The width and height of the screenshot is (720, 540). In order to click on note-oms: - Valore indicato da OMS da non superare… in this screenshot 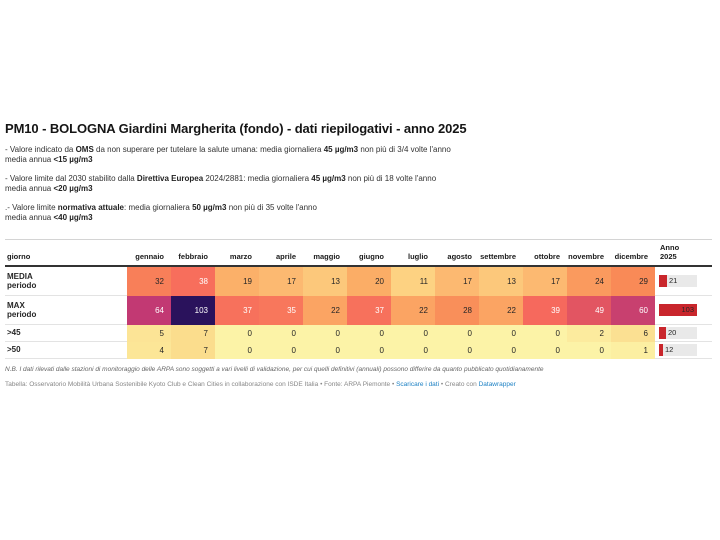, I will do `click(228, 154)`.